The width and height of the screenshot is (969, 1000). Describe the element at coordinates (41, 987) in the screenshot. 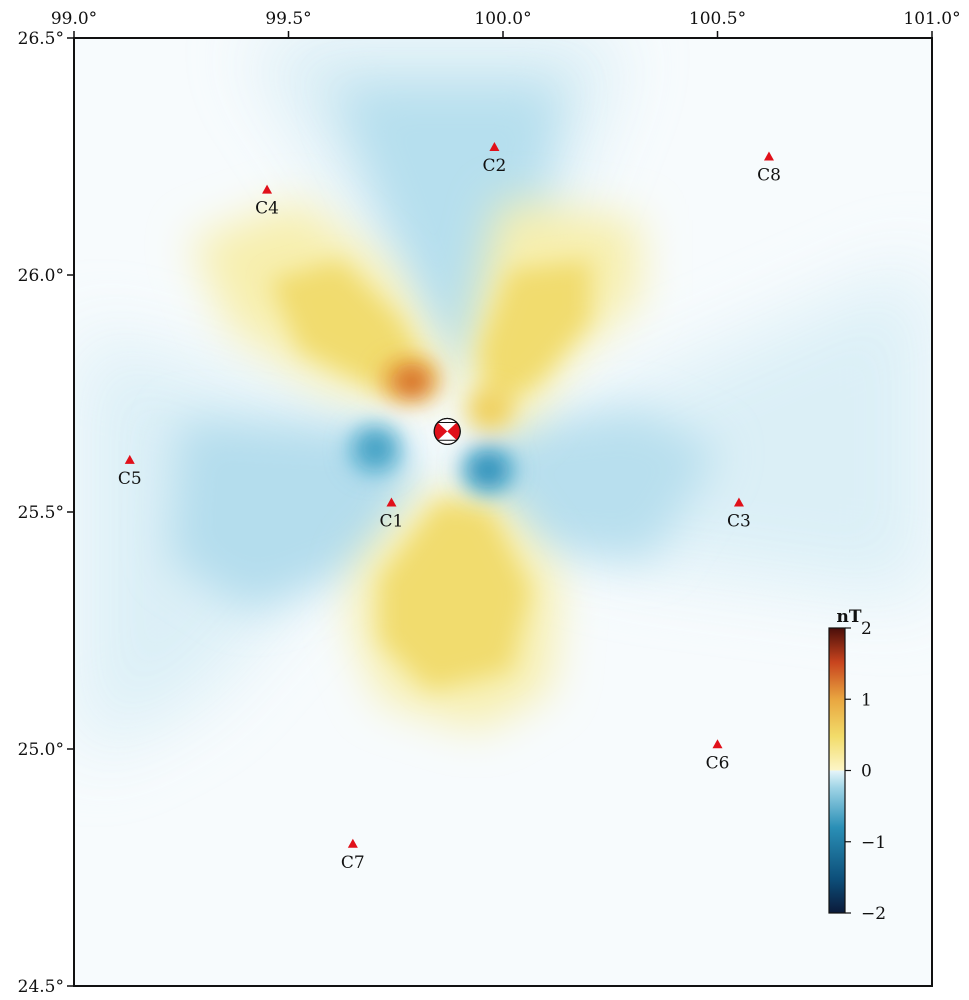

I see `lat-tick-label: 24.5°` at that location.